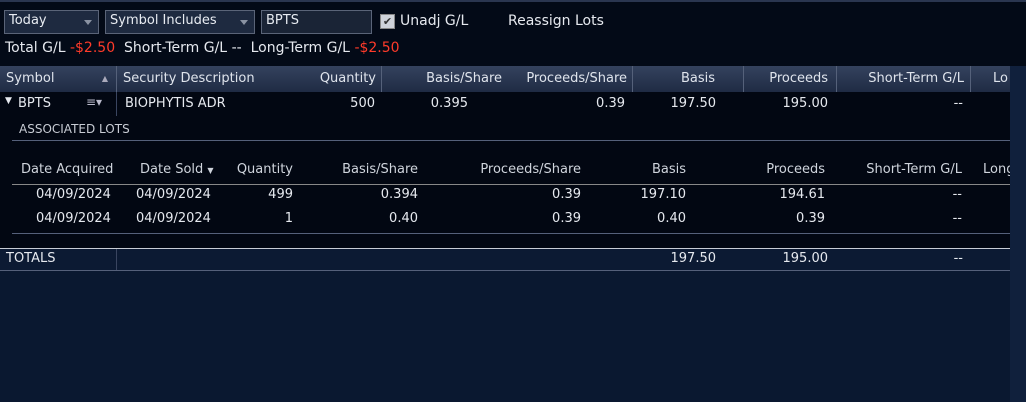 The height and width of the screenshot is (402, 1026). I want to click on total-gl-value: -$2.50, so click(92, 48).